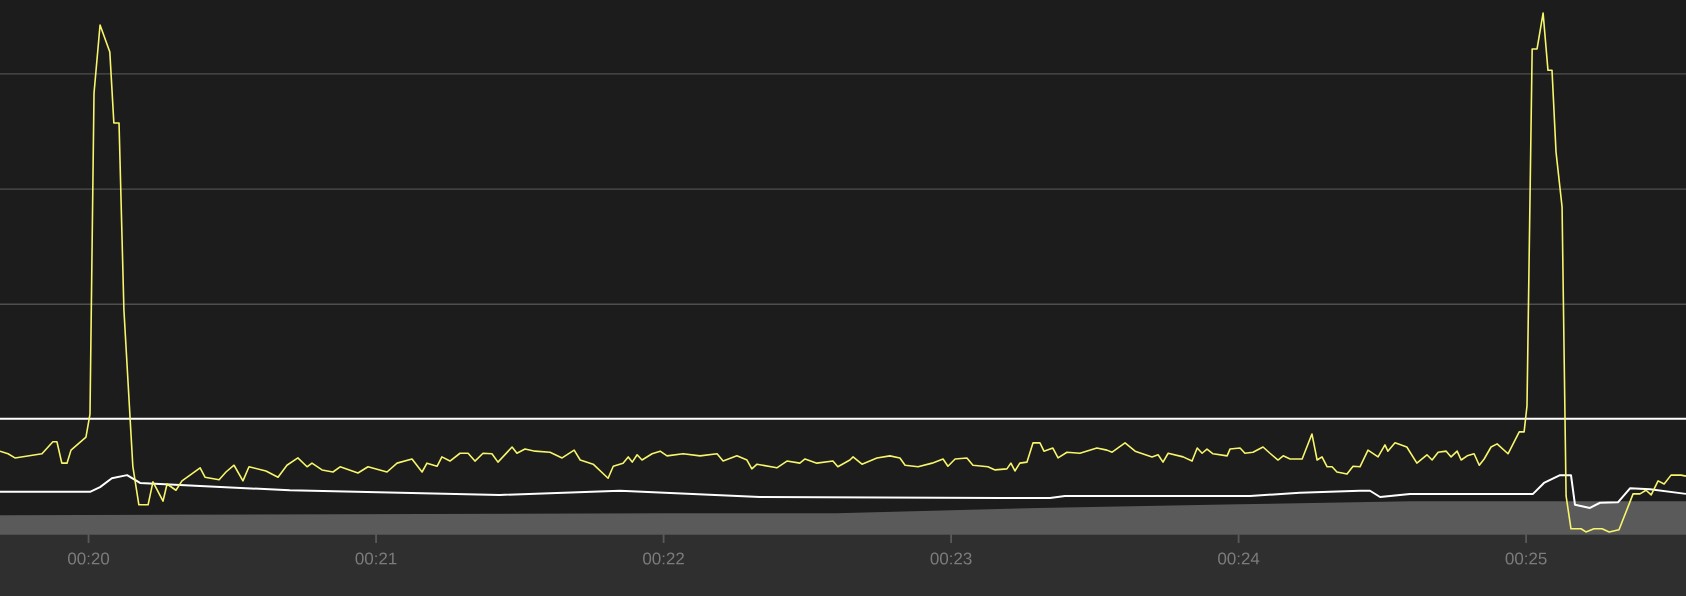 This screenshot has width=1686, height=596. I want to click on x-tick-label: 00:22, so click(663, 558).